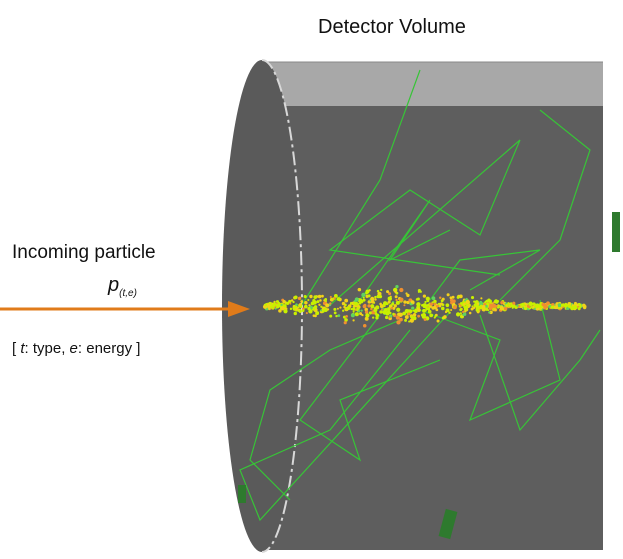 The width and height of the screenshot is (623, 559). Describe the element at coordinates (128, 293) in the screenshot. I see `subscript: (t,e)` at that location.